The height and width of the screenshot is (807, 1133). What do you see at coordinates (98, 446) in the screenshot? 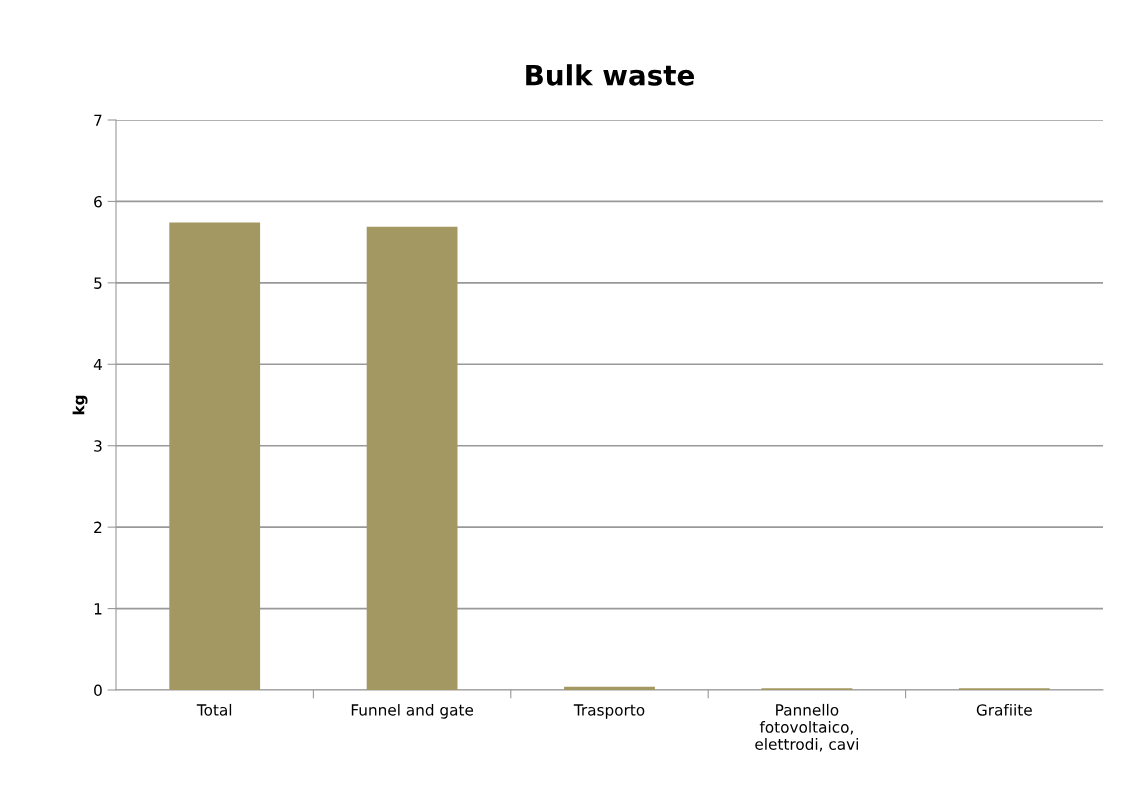
I see `y-tick-label: 3` at bounding box center [98, 446].